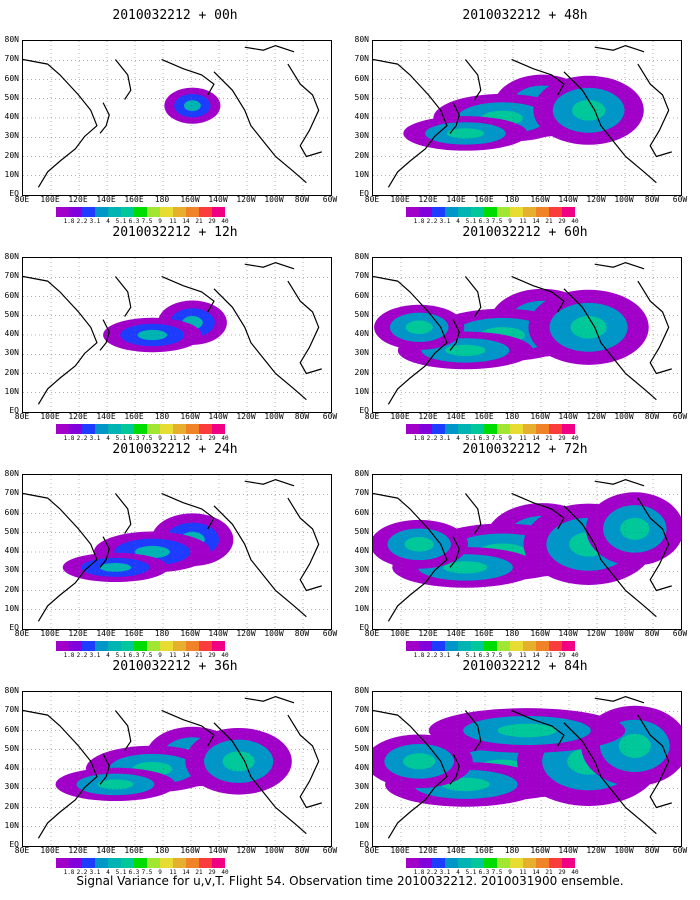 This screenshot has height=900, width=700. What do you see at coordinates (361, 97) in the screenshot?
I see `latitude-label: 50N` at bounding box center [361, 97].